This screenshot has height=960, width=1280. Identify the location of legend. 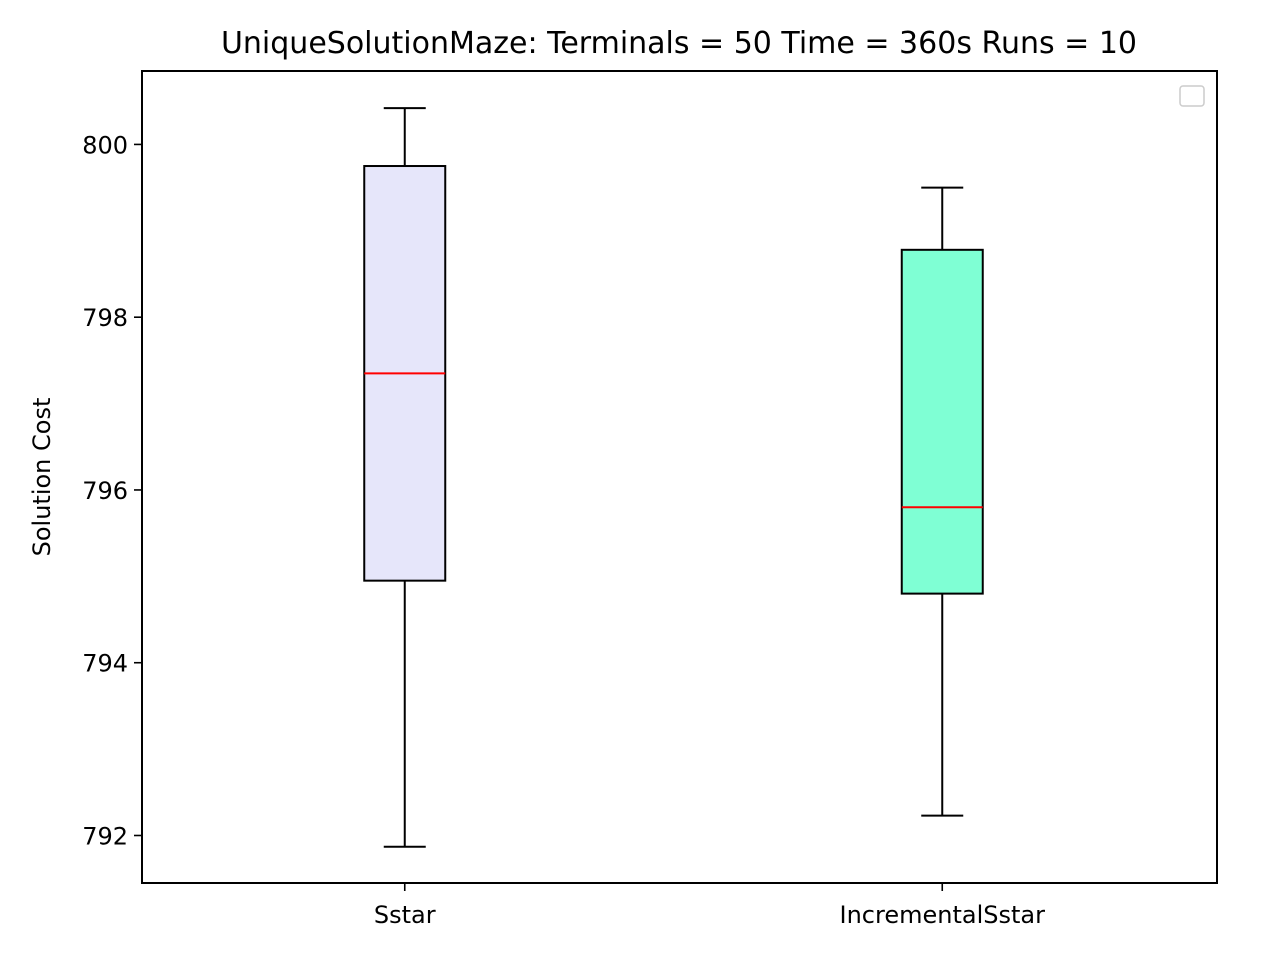
(1192, 96).